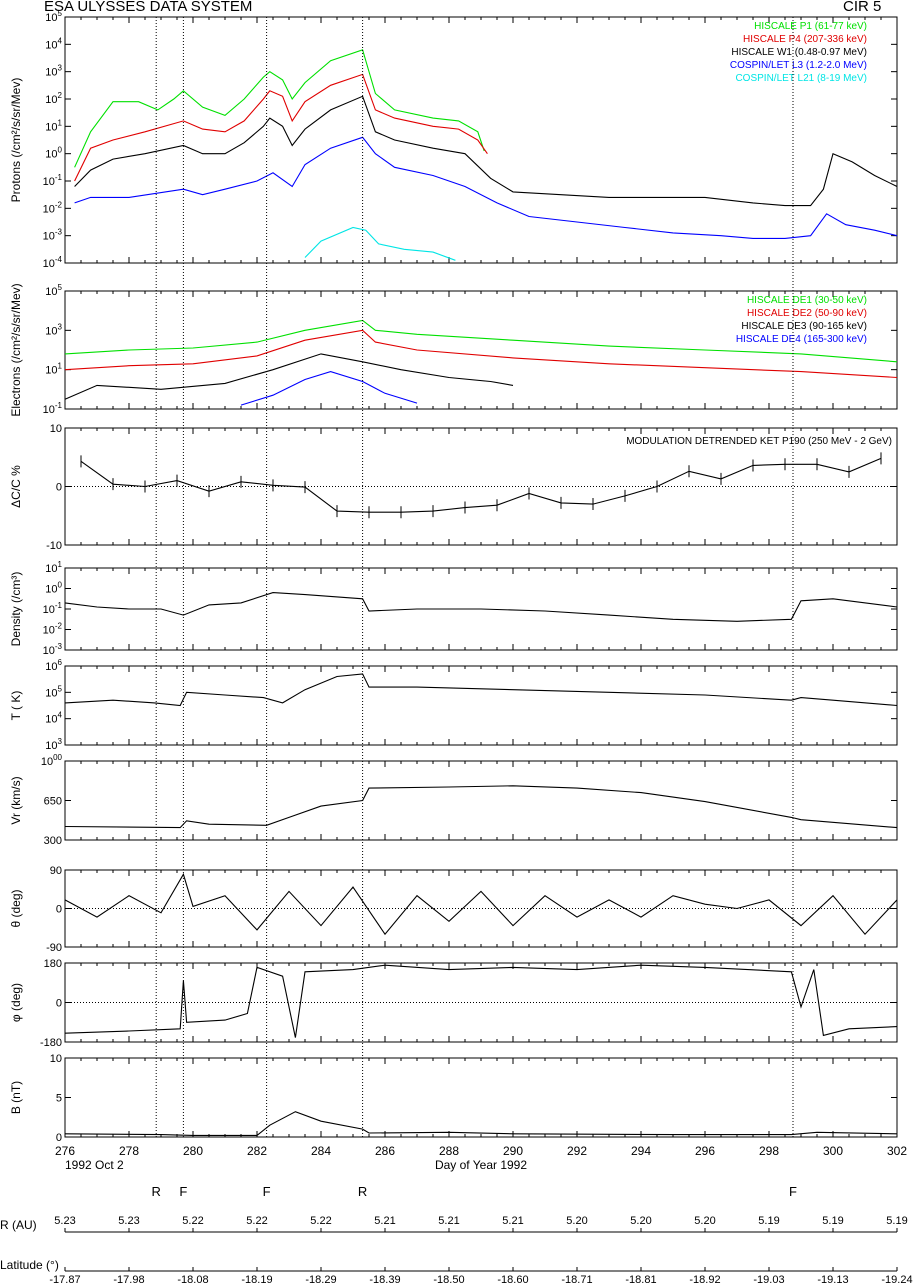 The height and width of the screenshot is (1287, 916). What do you see at coordinates (798, 65) in the screenshot?
I see `legend-entry: COSPIN/LET L3 (1.2-2.0 MeV)` at bounding box center [798, 65].